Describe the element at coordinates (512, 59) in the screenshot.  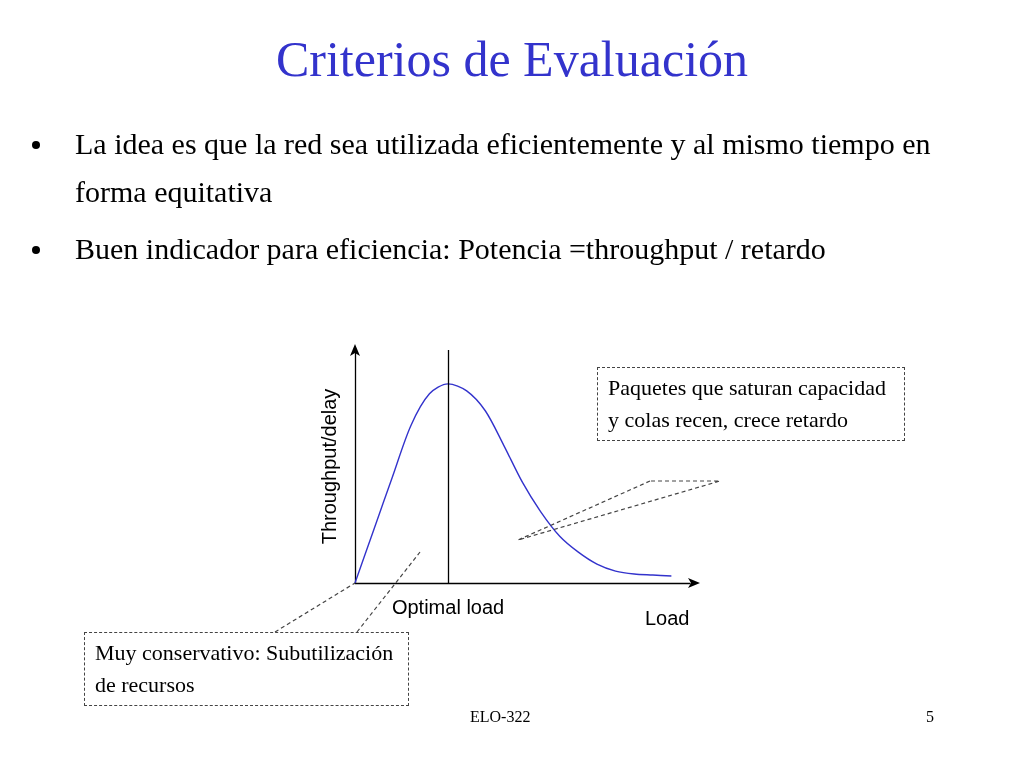
I see `chart-title: Criterios de Evaluación` at that location.